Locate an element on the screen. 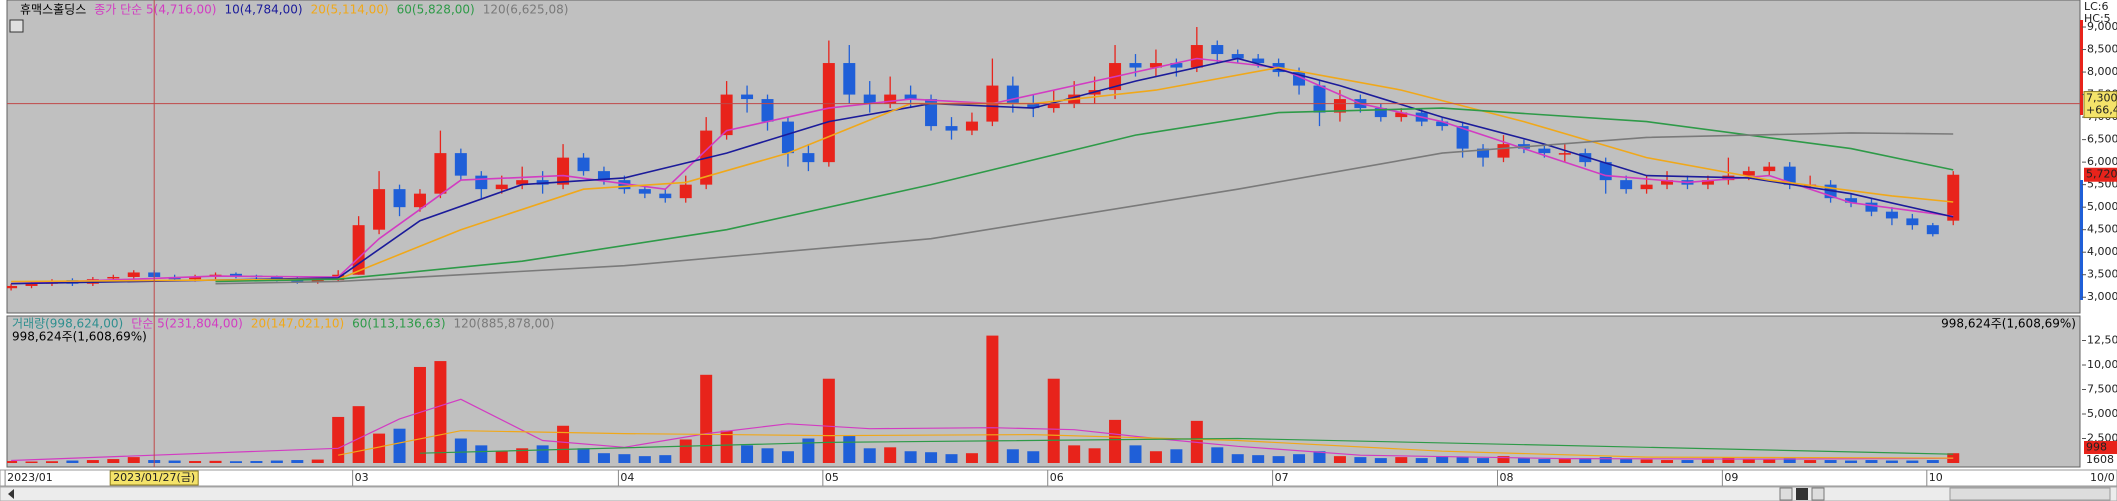 The width and height of the screenshot is (2117, 501). date-tooltip: 2023/01/27(금) is located at coordinates (154, 477).